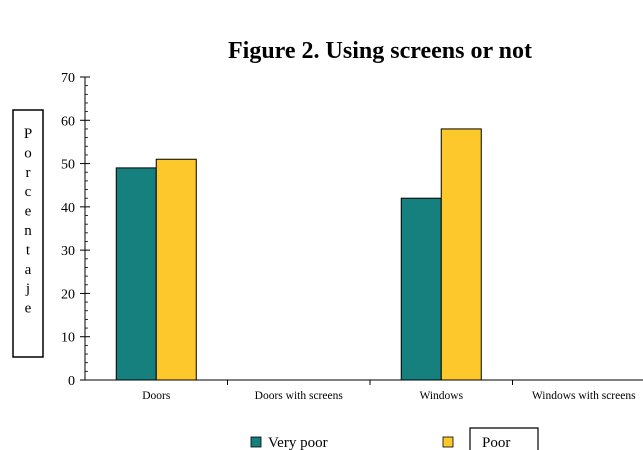  I want to click on x-category-label: Doors, so click(156, 396).